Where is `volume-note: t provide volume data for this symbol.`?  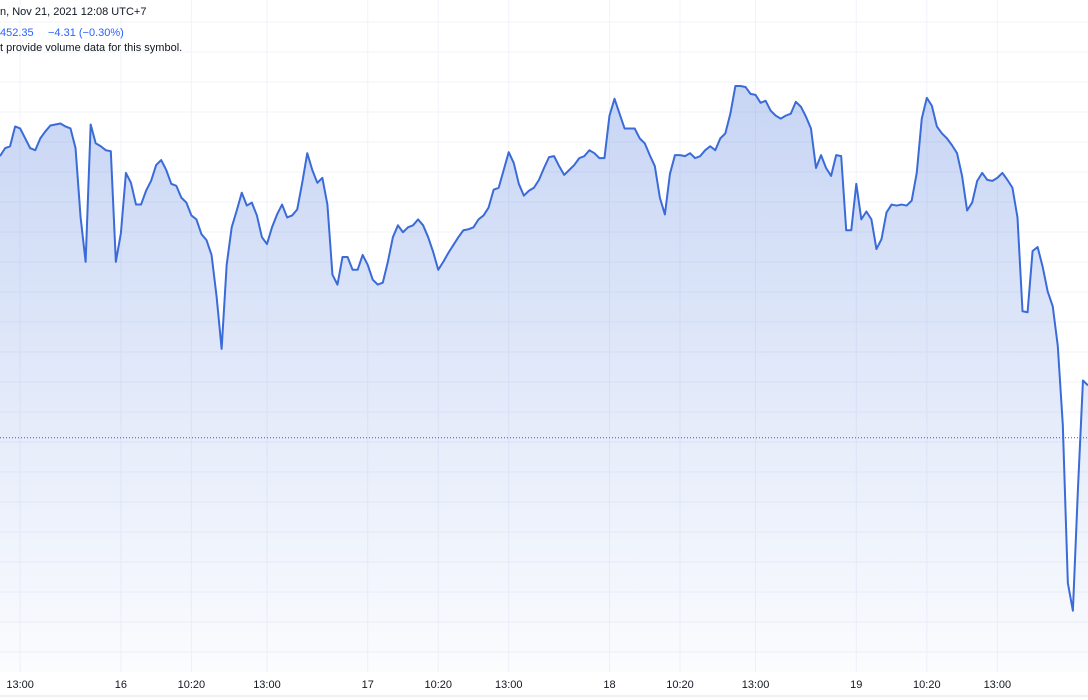 volume-note: t provide volume data for this symbol. is located at coordinates (91, 48).